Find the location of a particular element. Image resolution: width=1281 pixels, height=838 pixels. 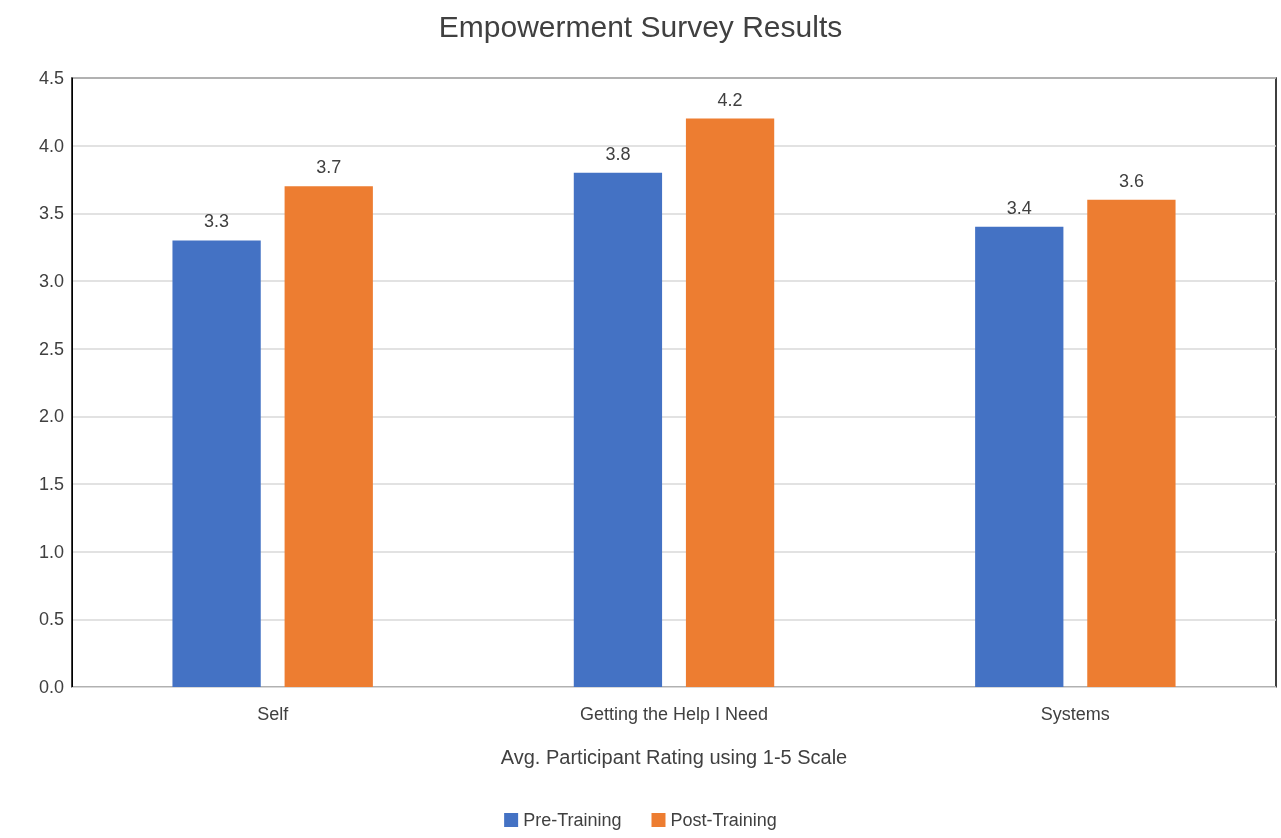

legend-label: Pre-Training is located at coordinates (572, 820).